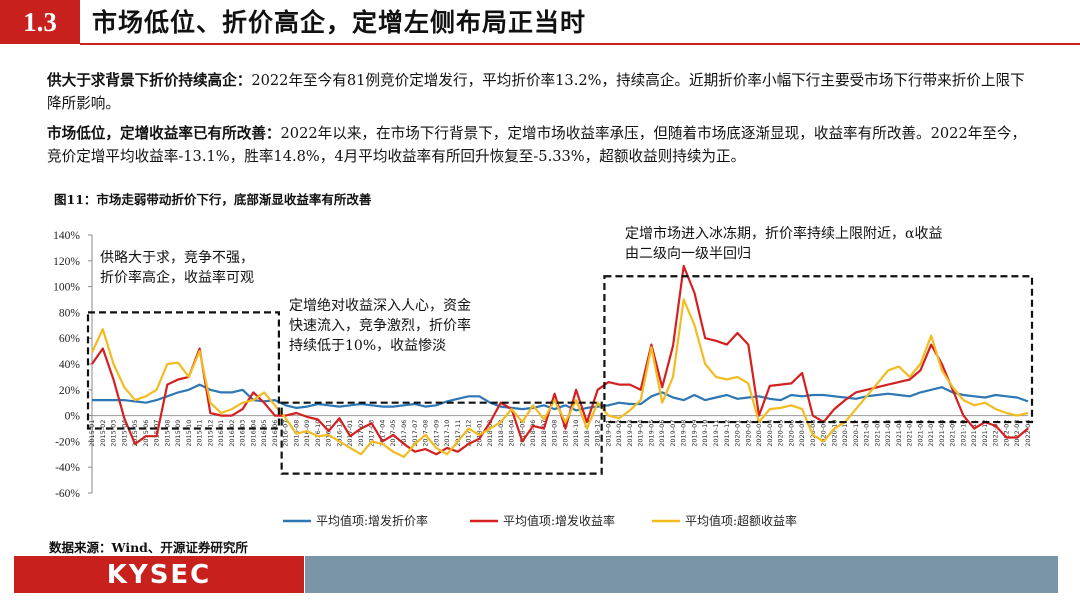 This screenshot has width=1080, height=608. I want to click on x-tick-label: 2019-09, so click(694, 433).